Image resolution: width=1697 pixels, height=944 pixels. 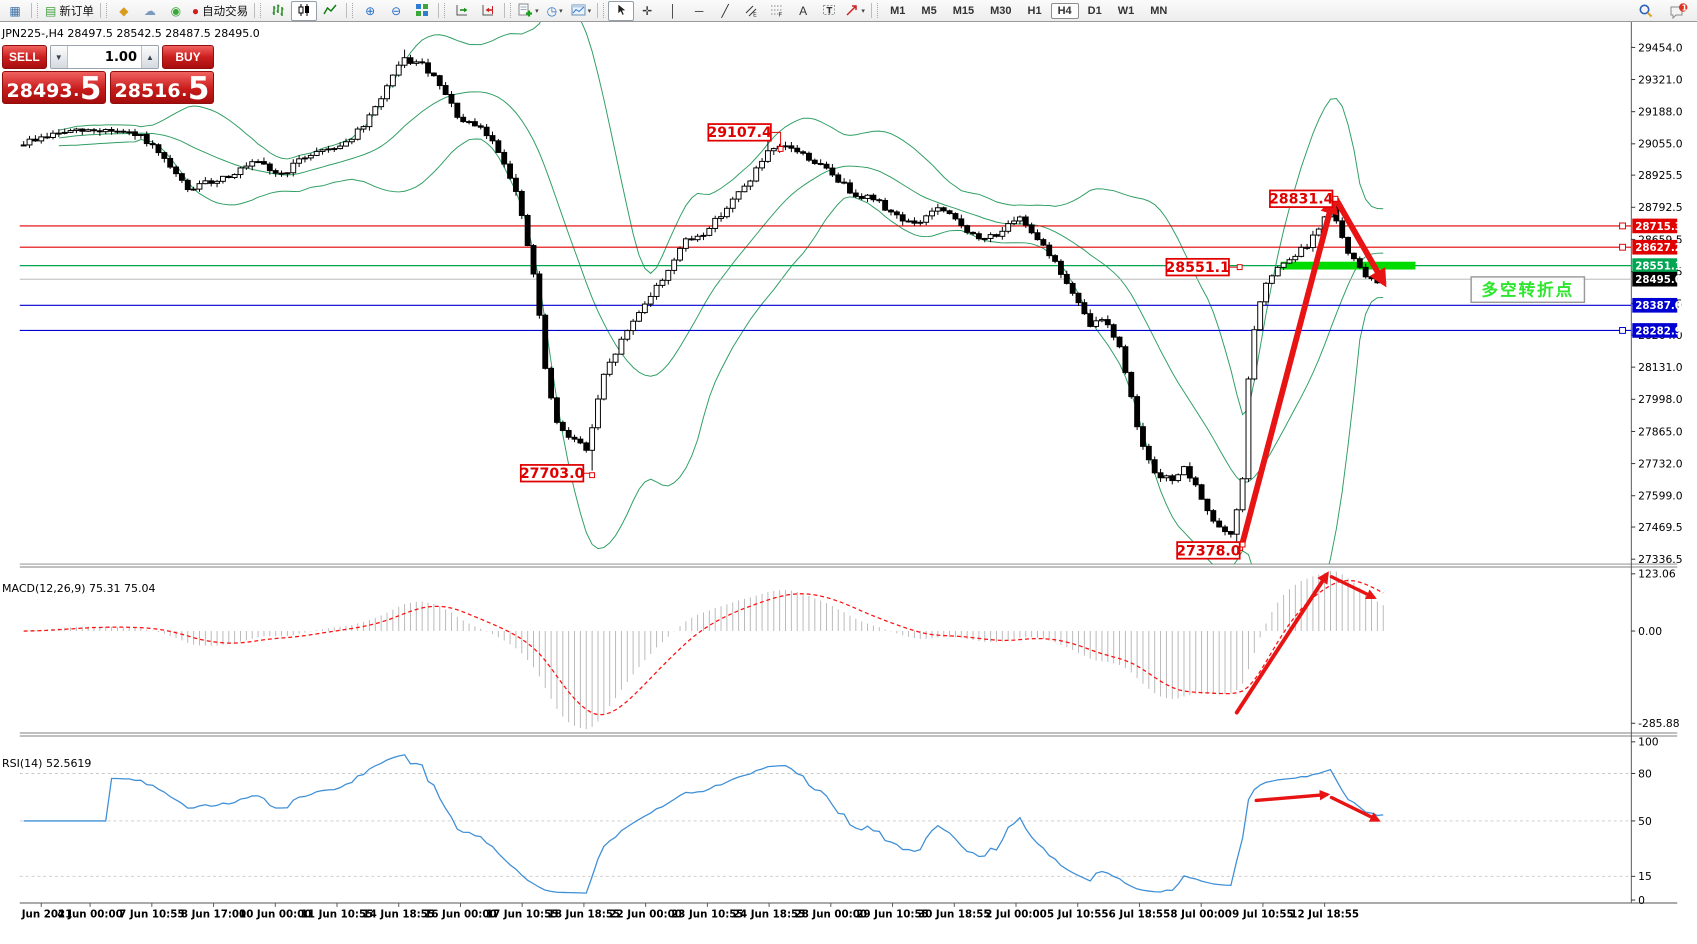 What do you see at coordinates (213, 915) in the screenshot?
I see `svg-text: 8 Jun 17:00` at bounding box center [213, 915].